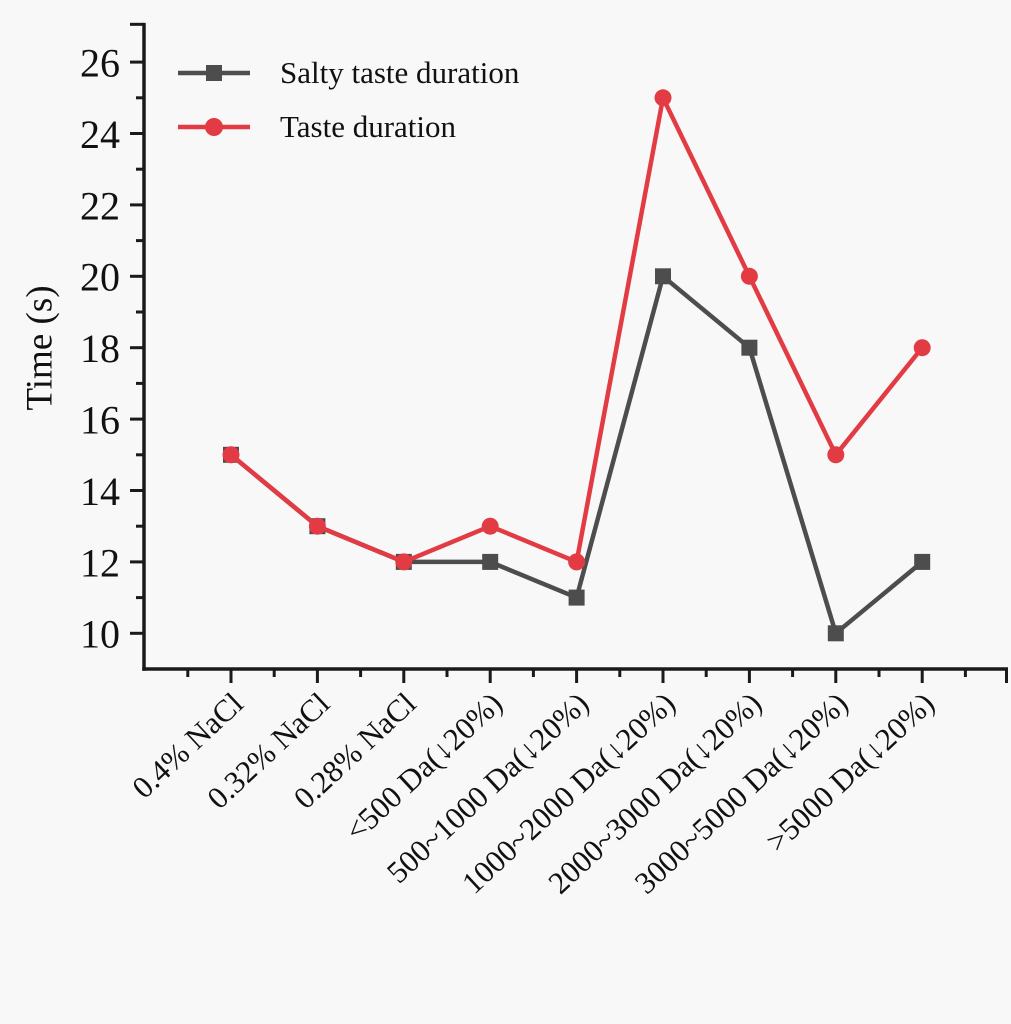  I want to click on legend-label-taste-duration: Taste duration, so click(368, 126).